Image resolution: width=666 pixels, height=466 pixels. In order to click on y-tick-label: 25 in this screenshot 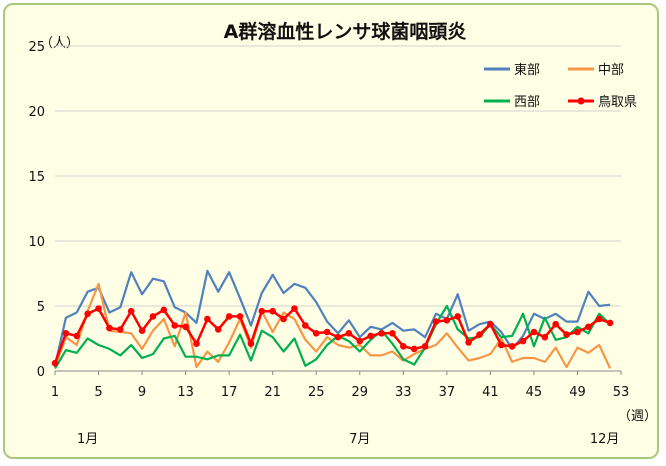, I will do `click(36, 47)`.